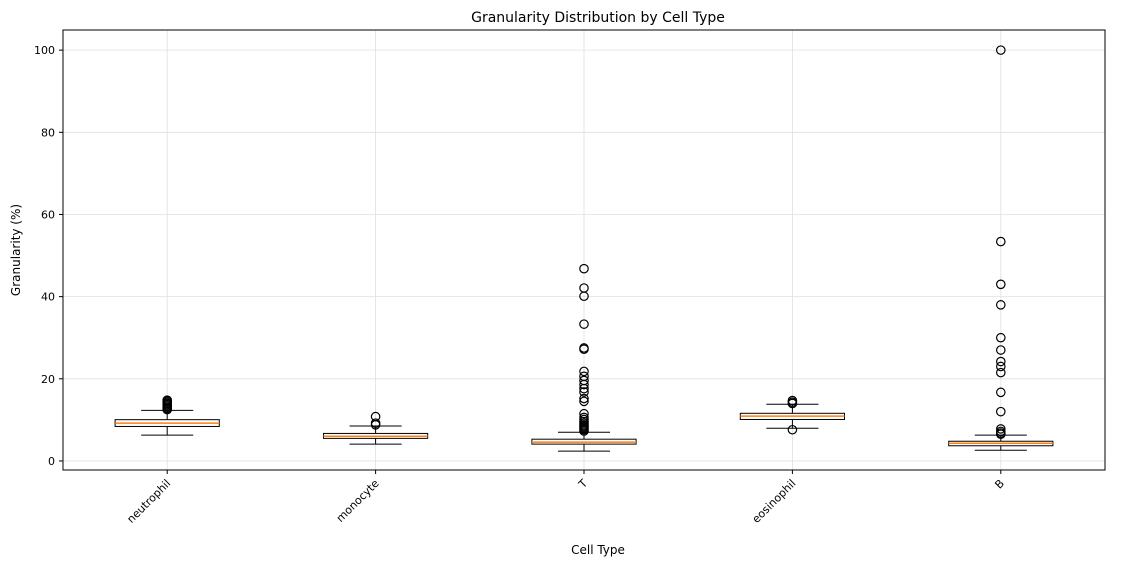 This screenshot has height=570, width=1142. What do you see at coordinates (358, 501) in the screenshot?
I see `x-tick-label: monocyte` at bounding box center [358, 501].